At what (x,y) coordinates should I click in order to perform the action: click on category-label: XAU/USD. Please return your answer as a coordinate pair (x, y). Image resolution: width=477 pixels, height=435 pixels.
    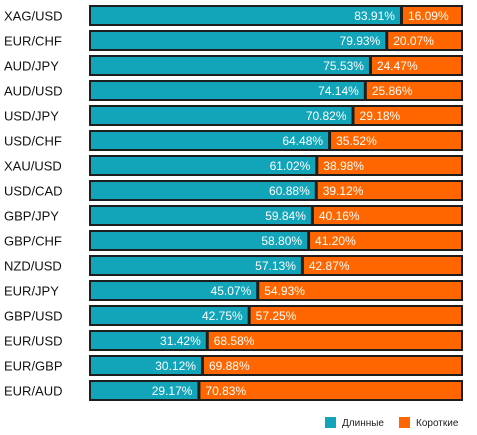
    Looking at the image, I should click on (33, 166).